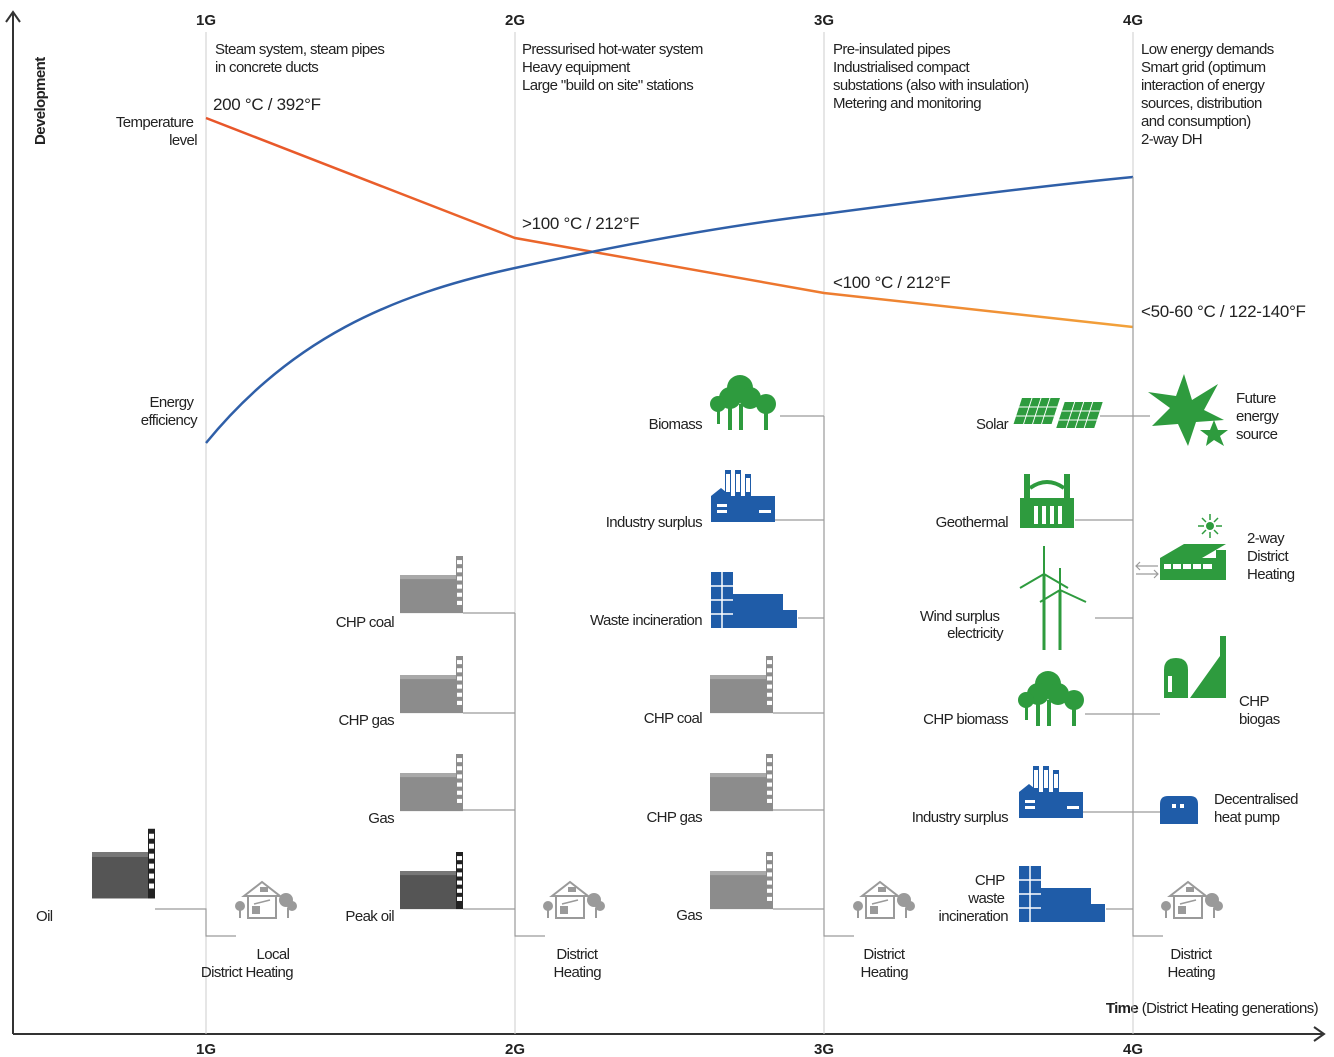 The width and height of the screenshot is (1334, 1057). I want to click on x-axis-label-bold: Time, so click(1122, 1008).